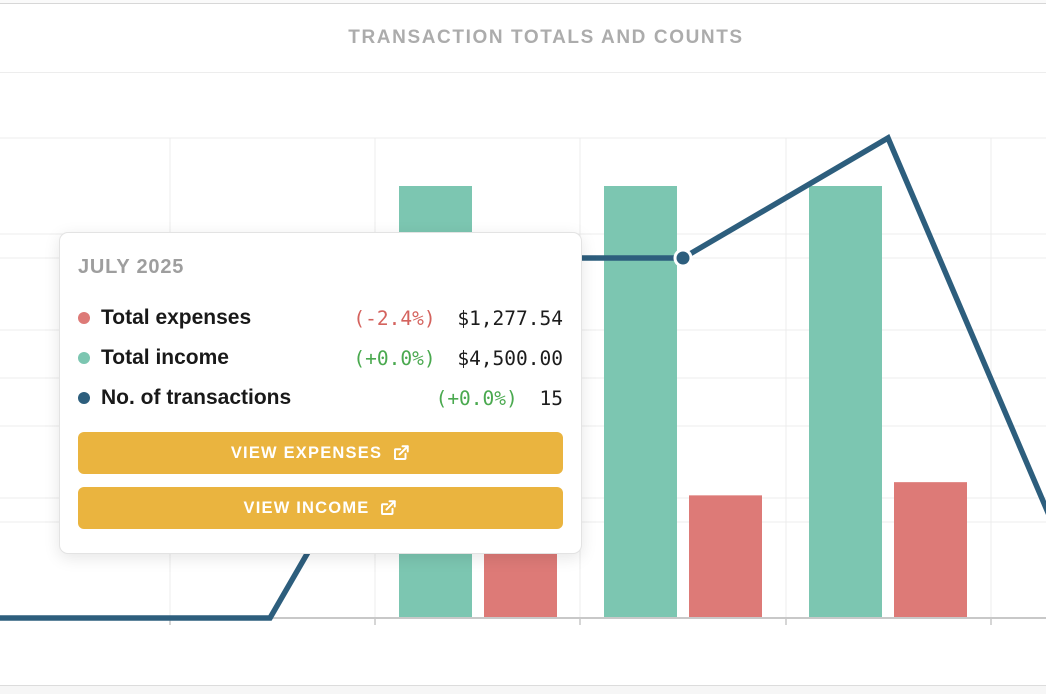  Describe the element at coordinates (523, 689) in the screenshot. I see `page-bottom-strip` at that location.